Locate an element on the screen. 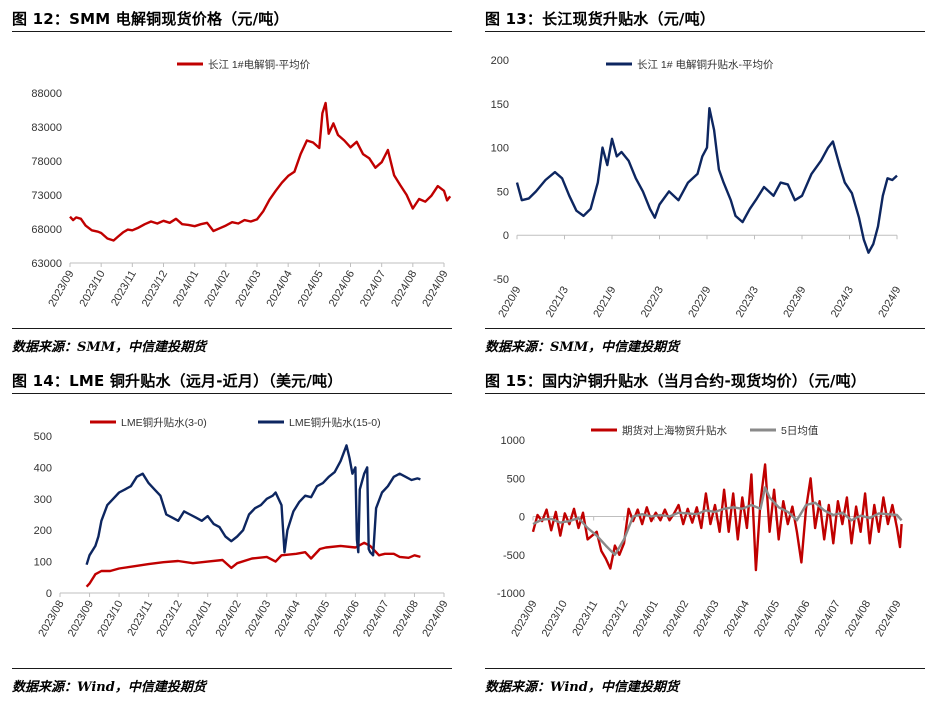 Image resolution: width=940 pixels, height=702 pixels. y-tick-label: -50 is located at coordinates (501, 280).